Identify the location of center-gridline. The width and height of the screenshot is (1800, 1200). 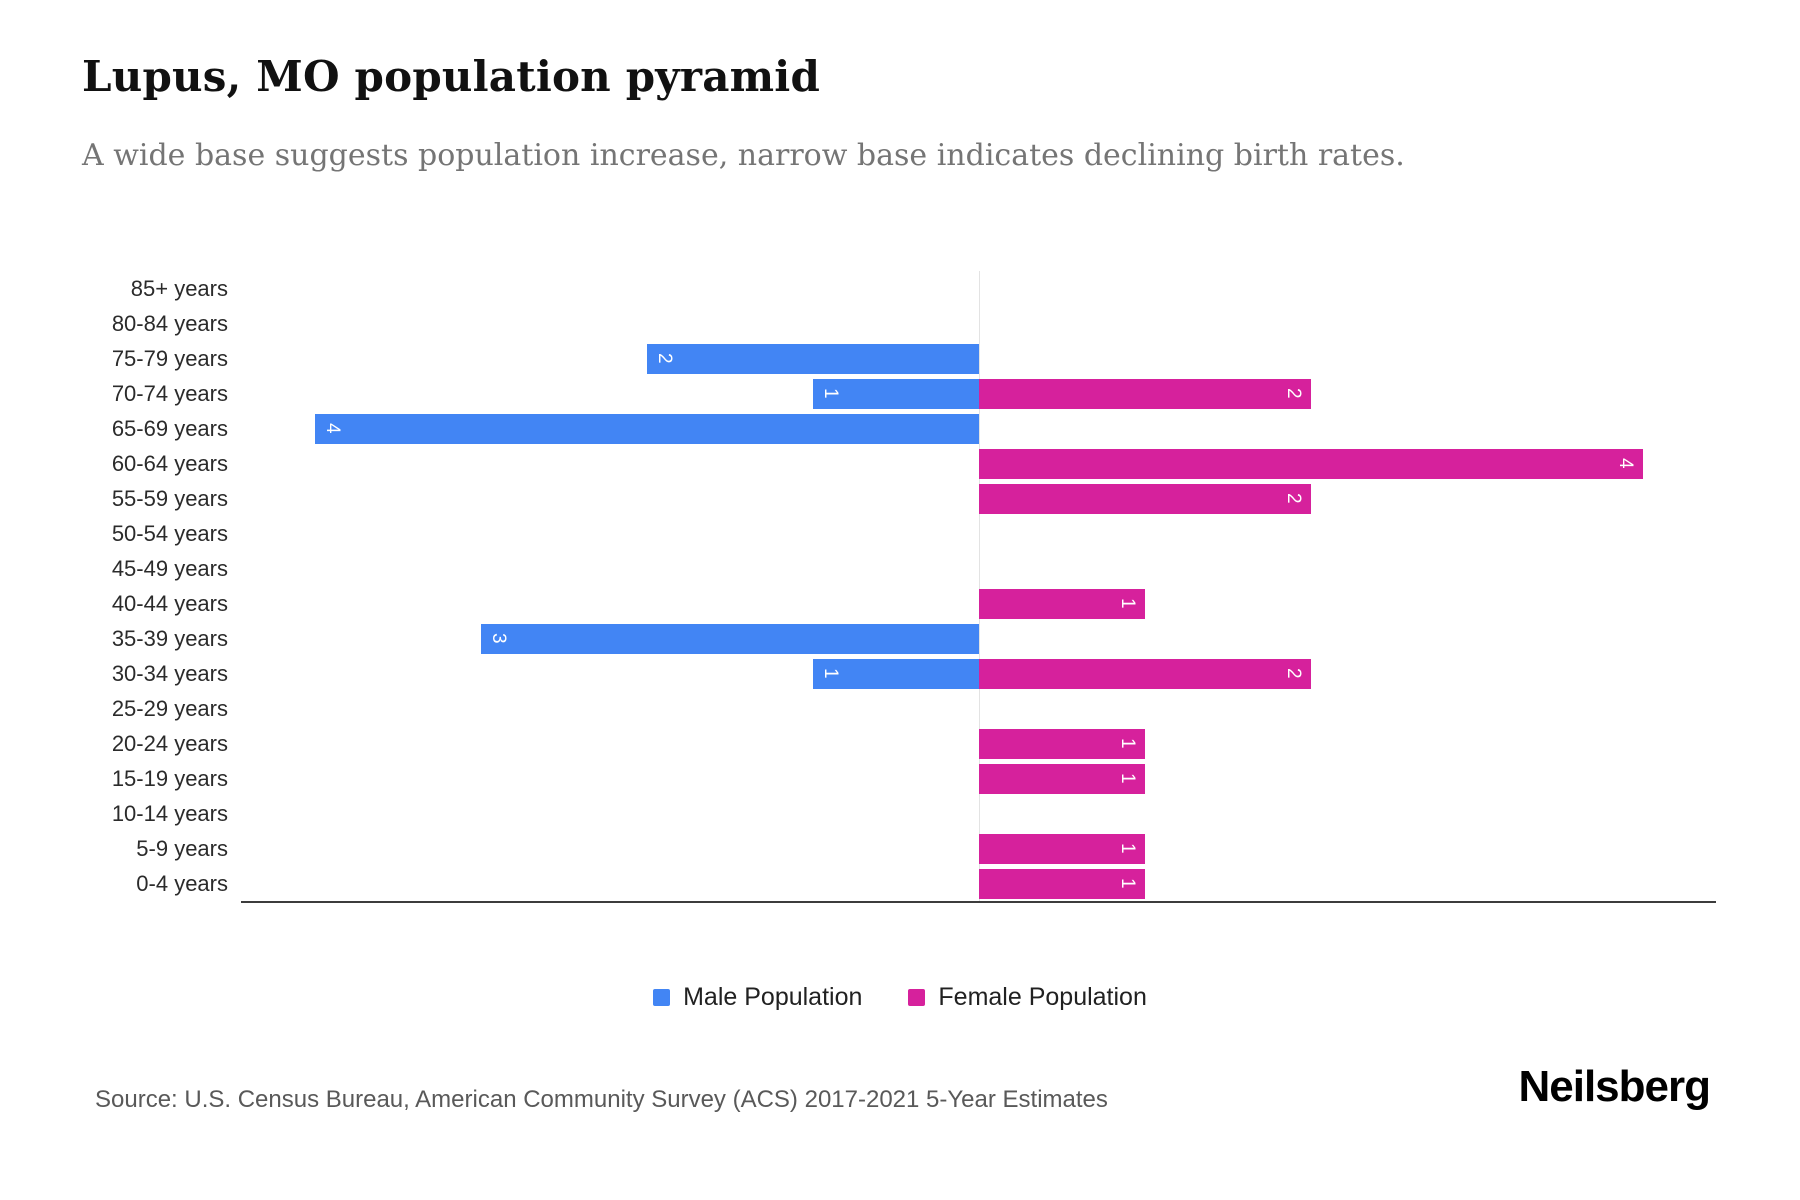
(979, 586).